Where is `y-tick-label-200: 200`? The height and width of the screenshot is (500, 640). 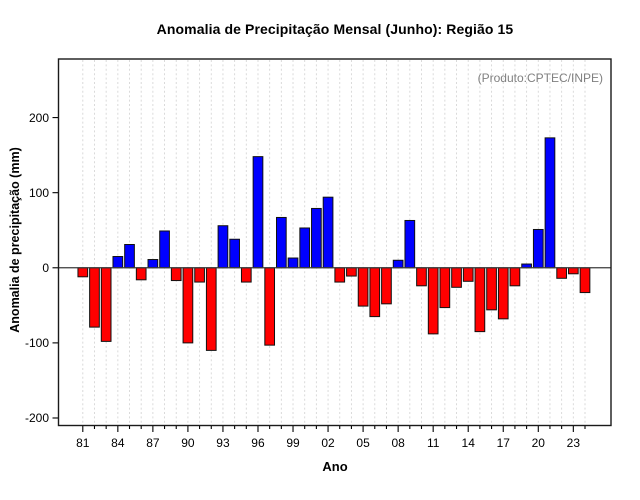
y-tick-label-200: 200 is located at coordinates (39, 118).